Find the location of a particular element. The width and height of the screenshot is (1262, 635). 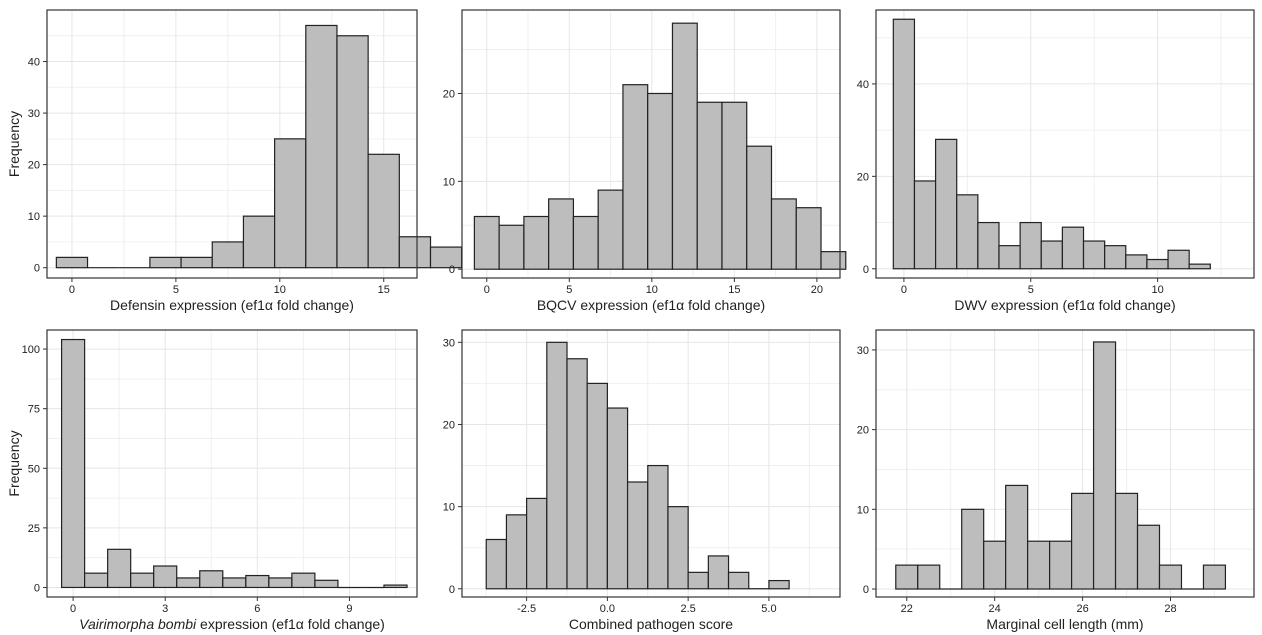

x-axis-title-rest: expression (ef1α fold change) is located at coordinates (290, 624).